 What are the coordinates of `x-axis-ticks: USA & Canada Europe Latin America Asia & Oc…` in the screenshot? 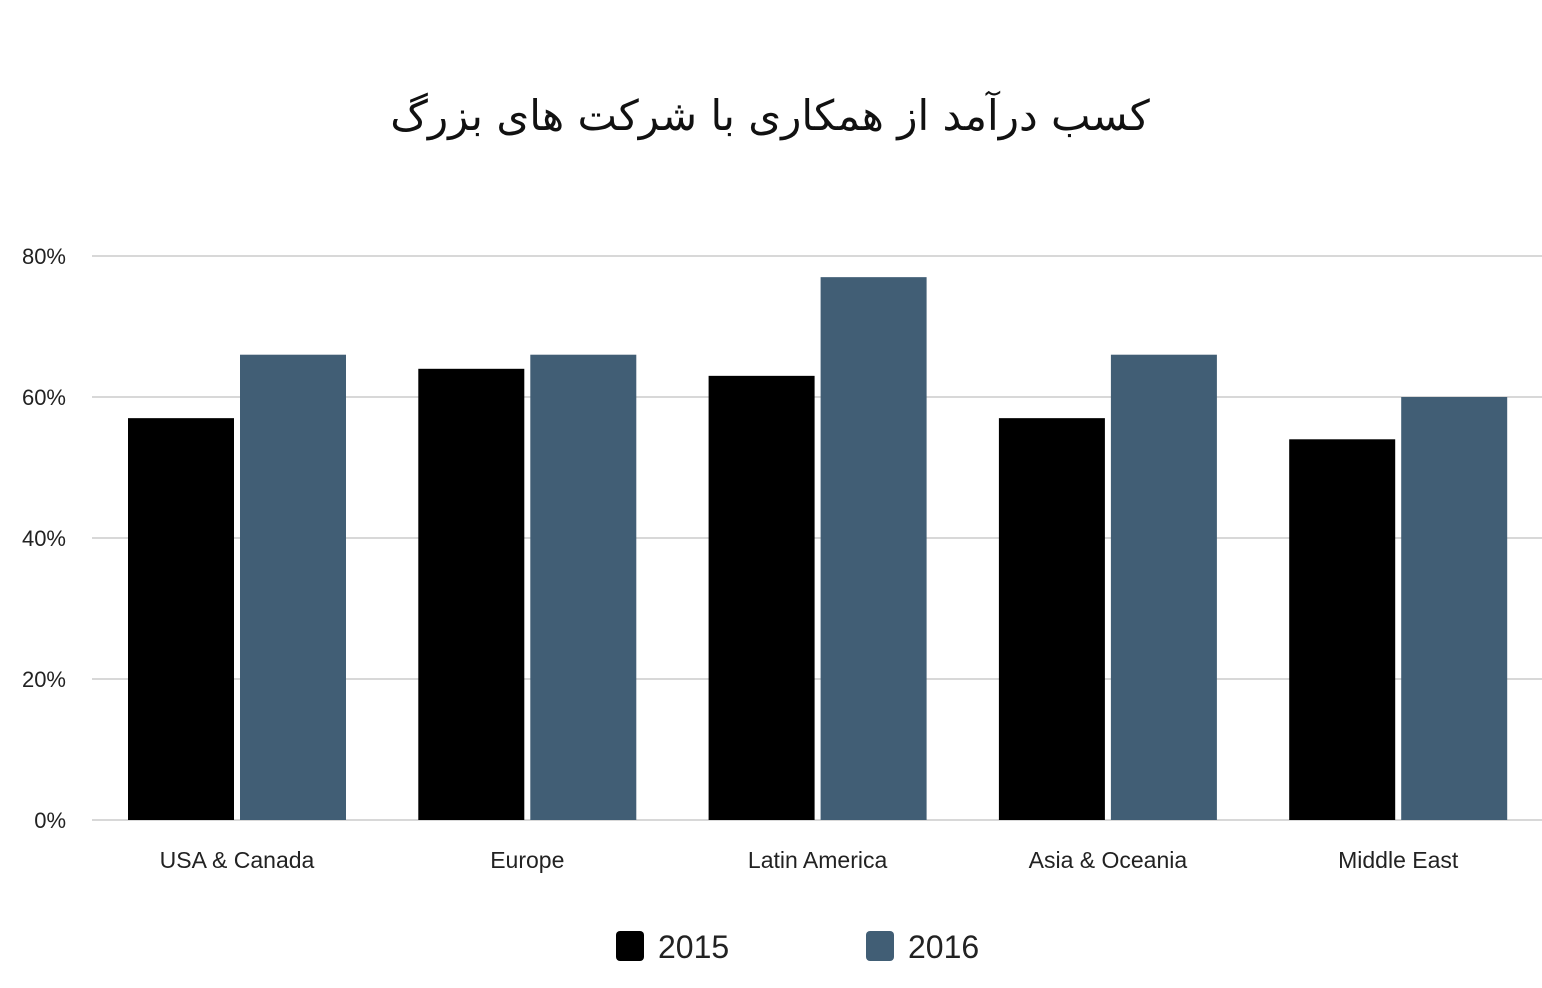 It's located at (809, 860).